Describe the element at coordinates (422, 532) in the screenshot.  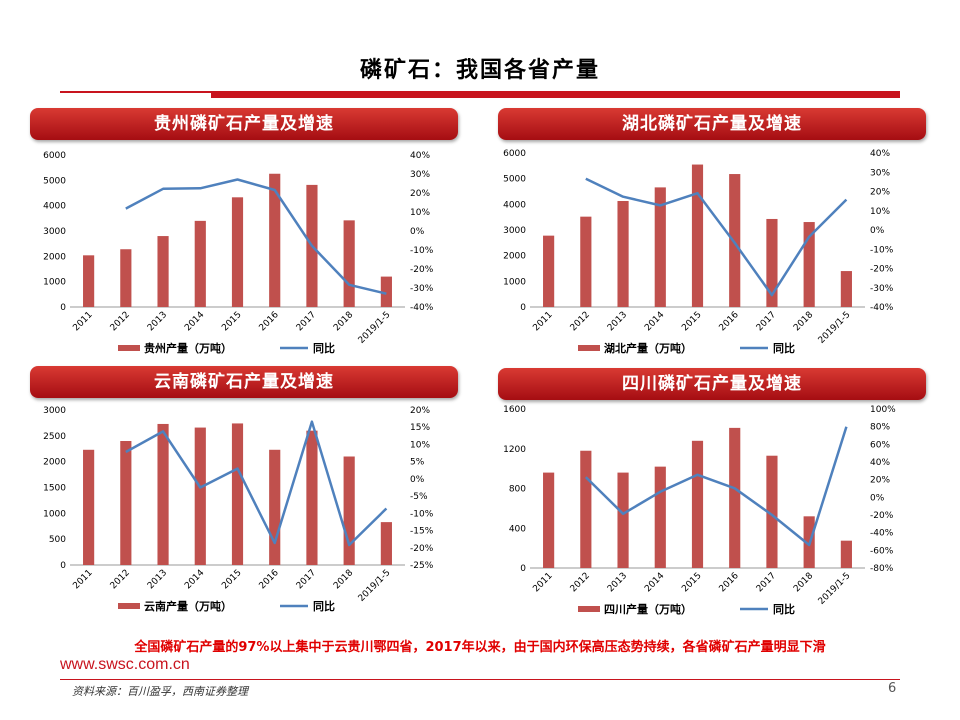
I see `y-right-tick-label: -15%` at that location.